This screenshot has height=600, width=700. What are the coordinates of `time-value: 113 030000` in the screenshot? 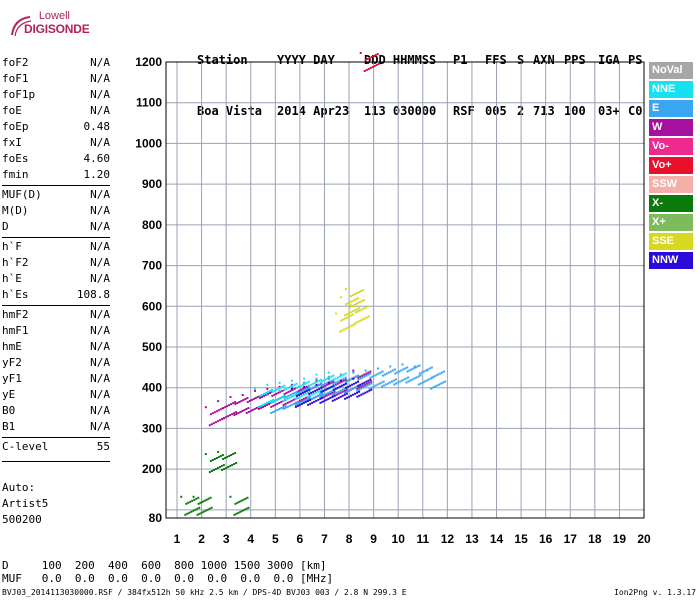 It's located at (400, 111).